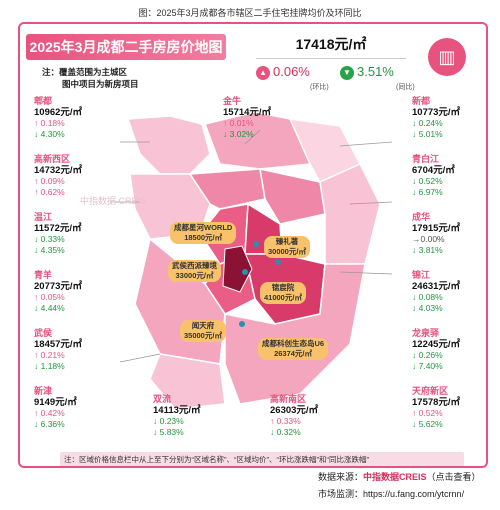 The image size is (500, 510). I want to click on district-mom: ↓ 0.23%, so click(168, 421).